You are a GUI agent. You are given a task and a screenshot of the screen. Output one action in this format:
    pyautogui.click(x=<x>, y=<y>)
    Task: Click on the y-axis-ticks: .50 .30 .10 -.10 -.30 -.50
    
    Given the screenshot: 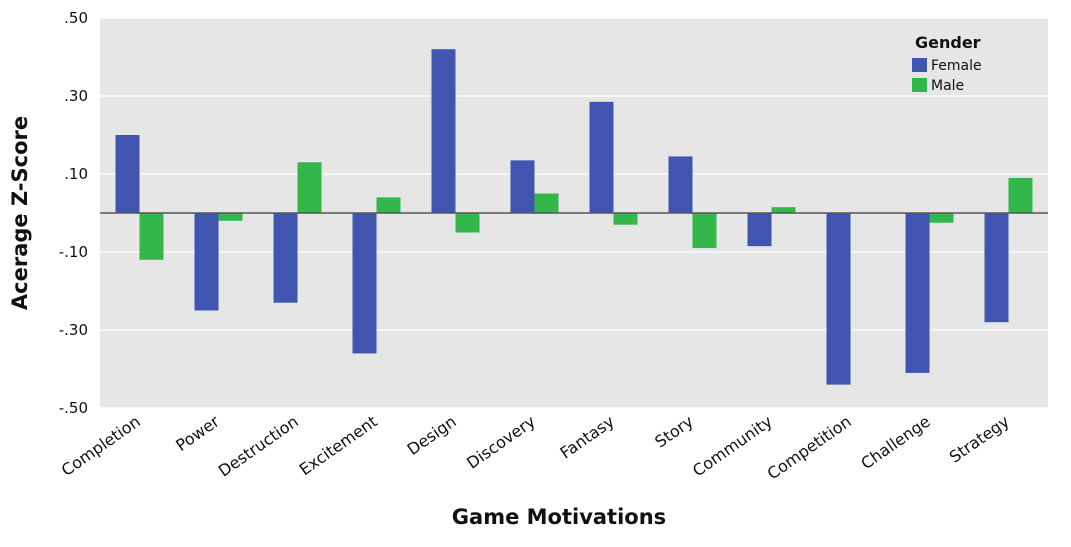 What is the action you would take?
    pyautogui.click(x=73, y=213)
    